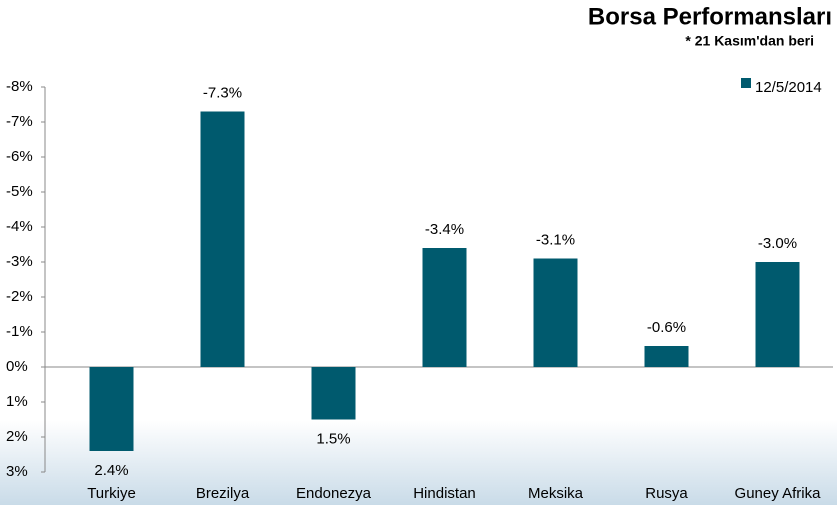  I want to click on x-tick-label: Turkiye, so click(111, 493).